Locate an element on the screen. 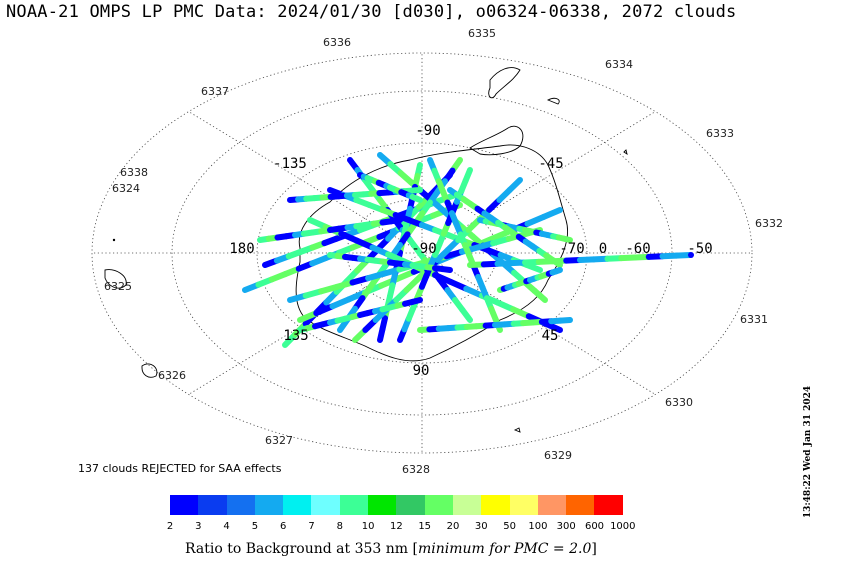  colorbar is located at coordinates (396, 505).